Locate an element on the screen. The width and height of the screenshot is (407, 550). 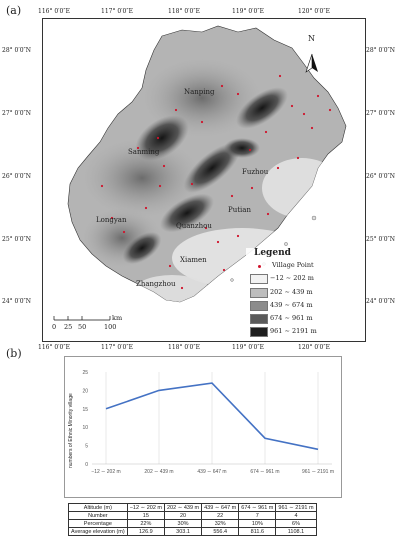
x-tick-label: 674 ∼ 961 m is located at coordinates (264, 472).